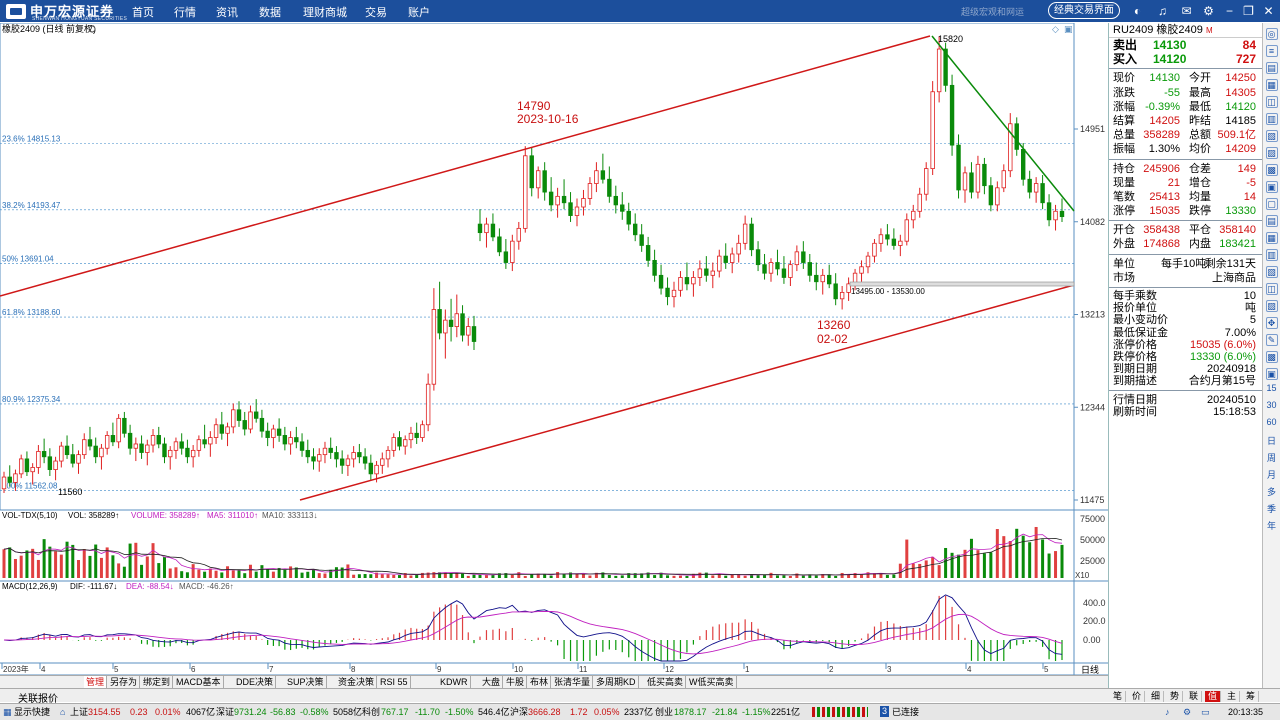 The image size is (1280, 720). Describe the element at coordinates (690, 712) in the screenshot. I see `cy-value: 1878.17` at that location.